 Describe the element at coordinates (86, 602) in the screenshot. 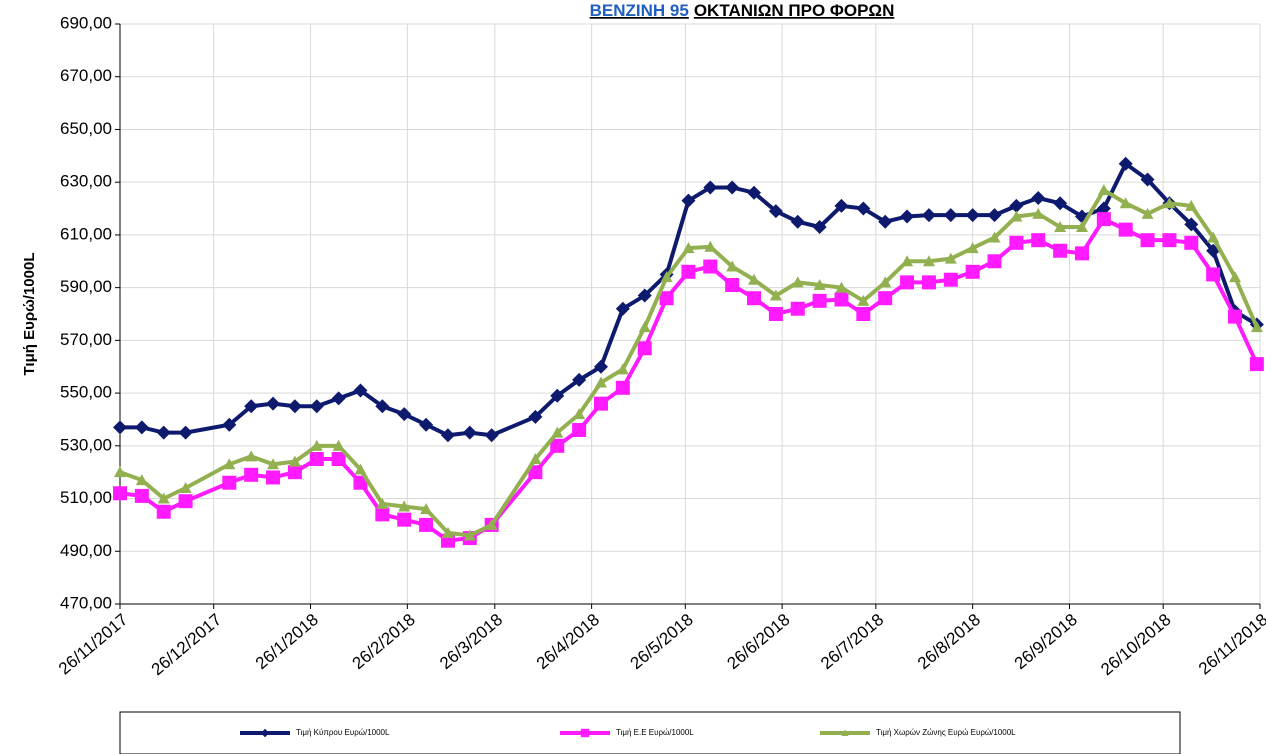

I see `y-tick-label: 470,00` at that location.